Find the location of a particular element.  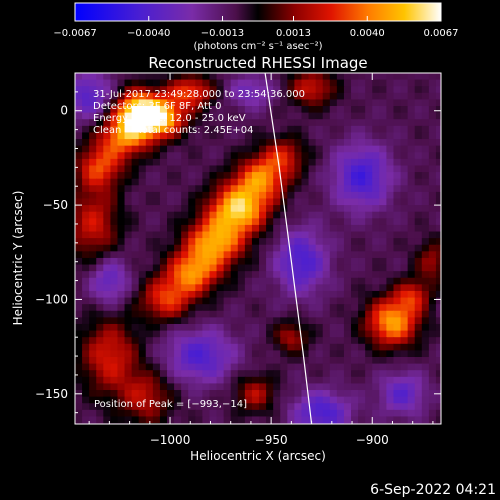

colorbar-strip is located at coordinates (258, 12).